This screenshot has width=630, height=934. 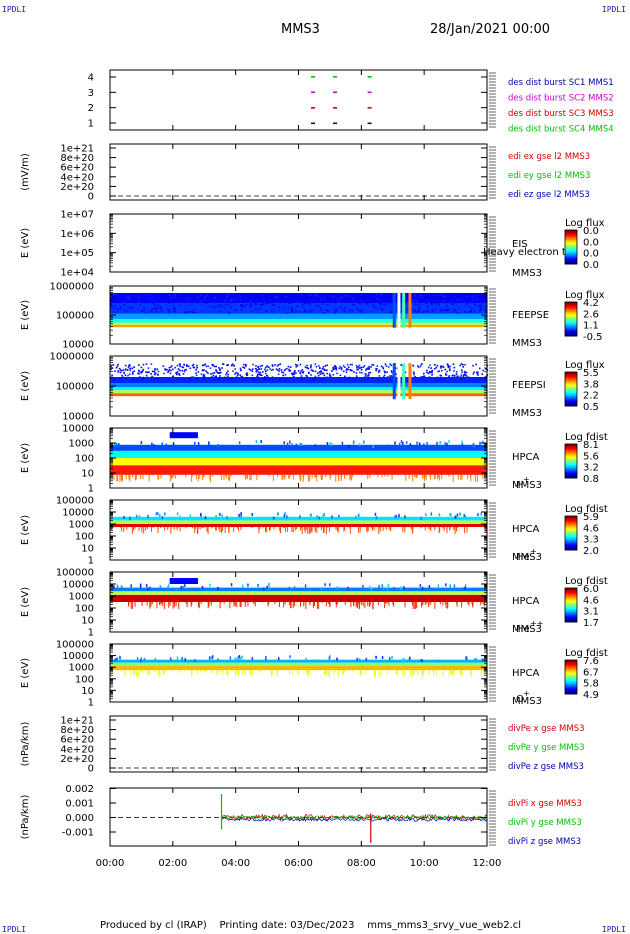 What do you see at coordinates (591, 695) in the screenshot?
I see `colorbar-tick-label: 4.9` at bounding box center [591, 695].